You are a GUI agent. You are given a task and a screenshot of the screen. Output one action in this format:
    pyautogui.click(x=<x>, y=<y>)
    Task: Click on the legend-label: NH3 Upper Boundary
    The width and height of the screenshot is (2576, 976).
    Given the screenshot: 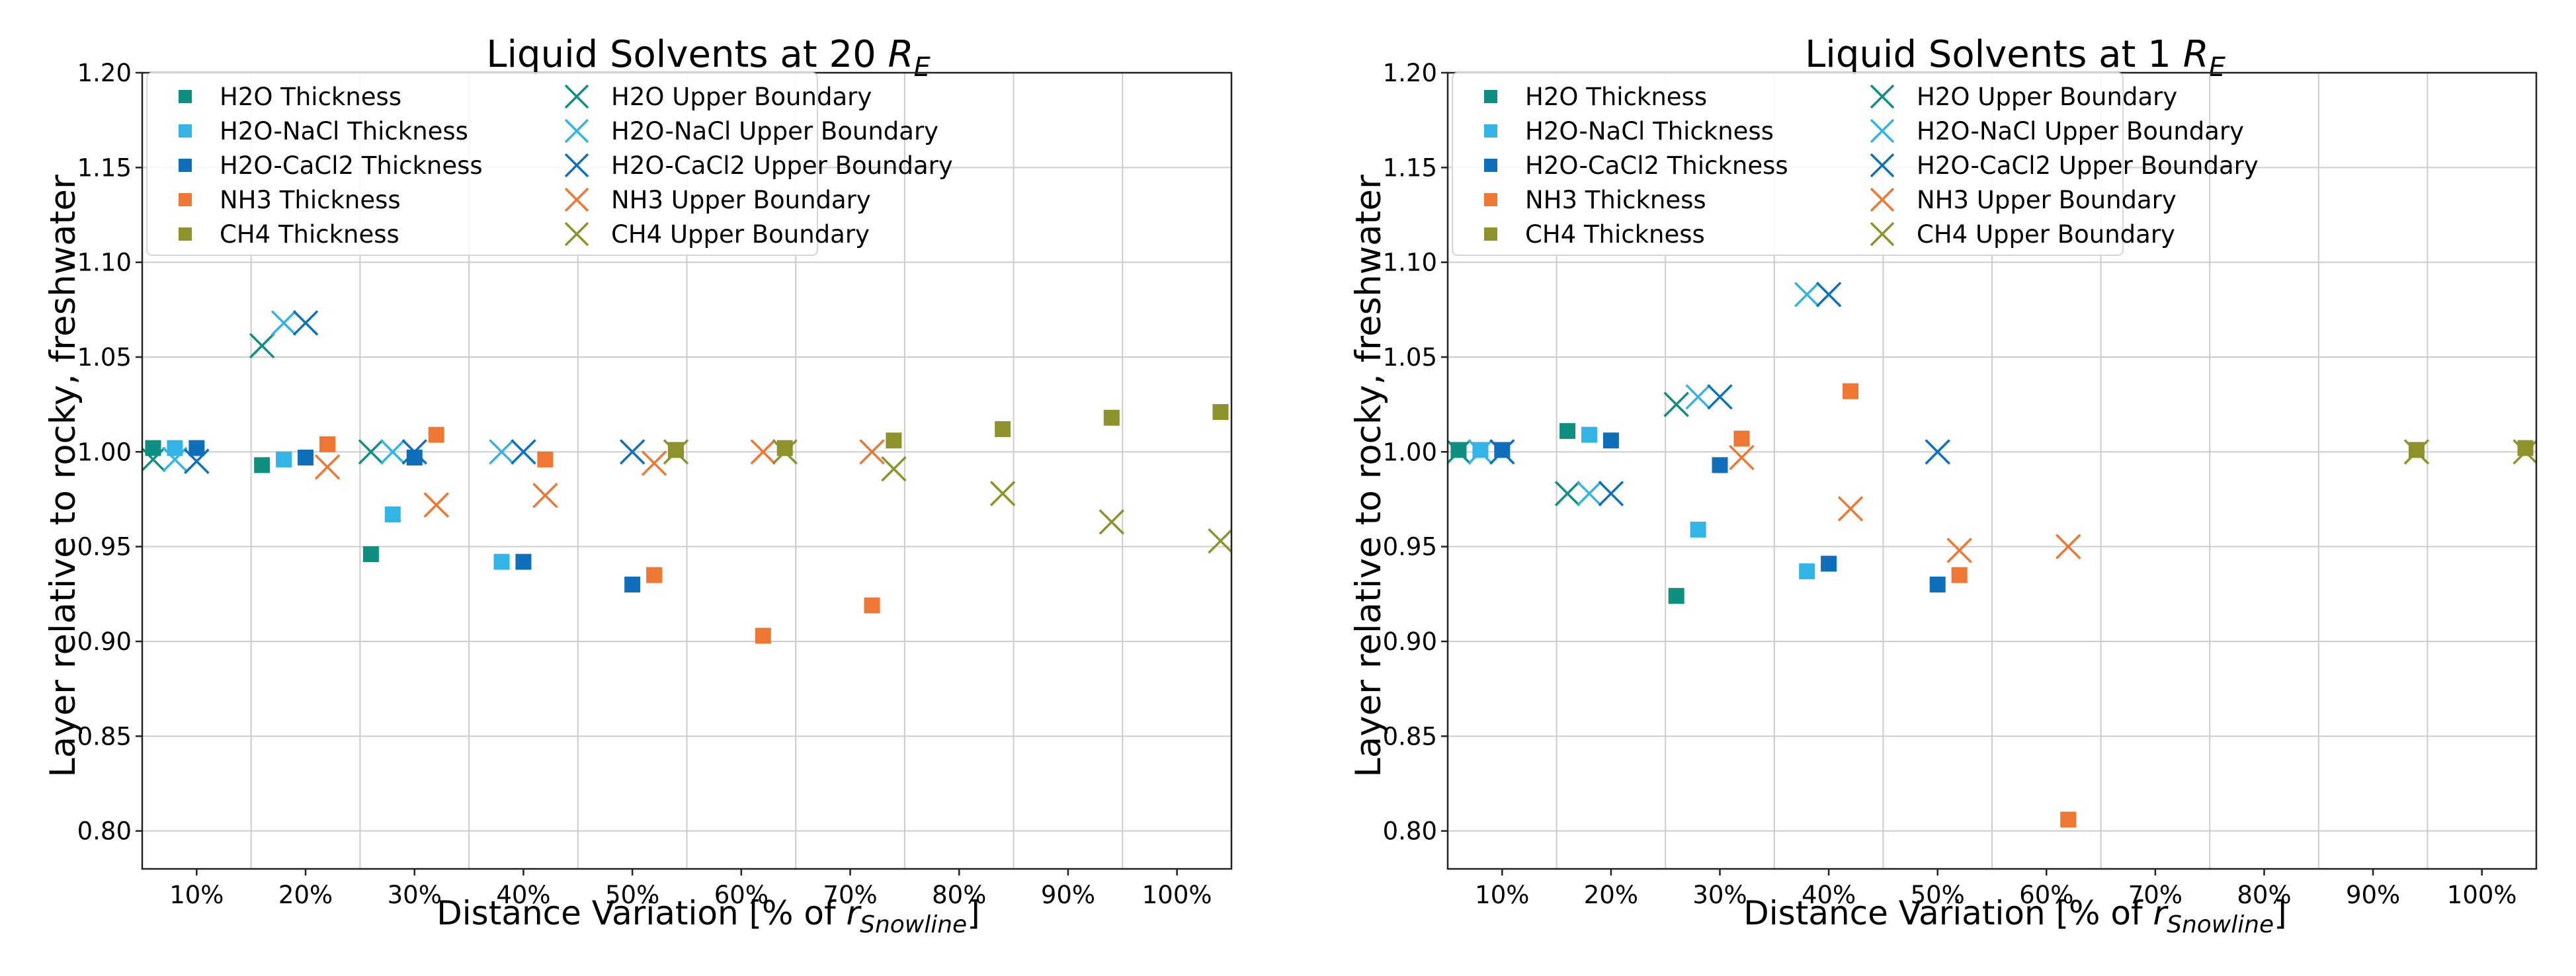 What is the action you would take?
    pyautogui.click(x=741, y=200)
    